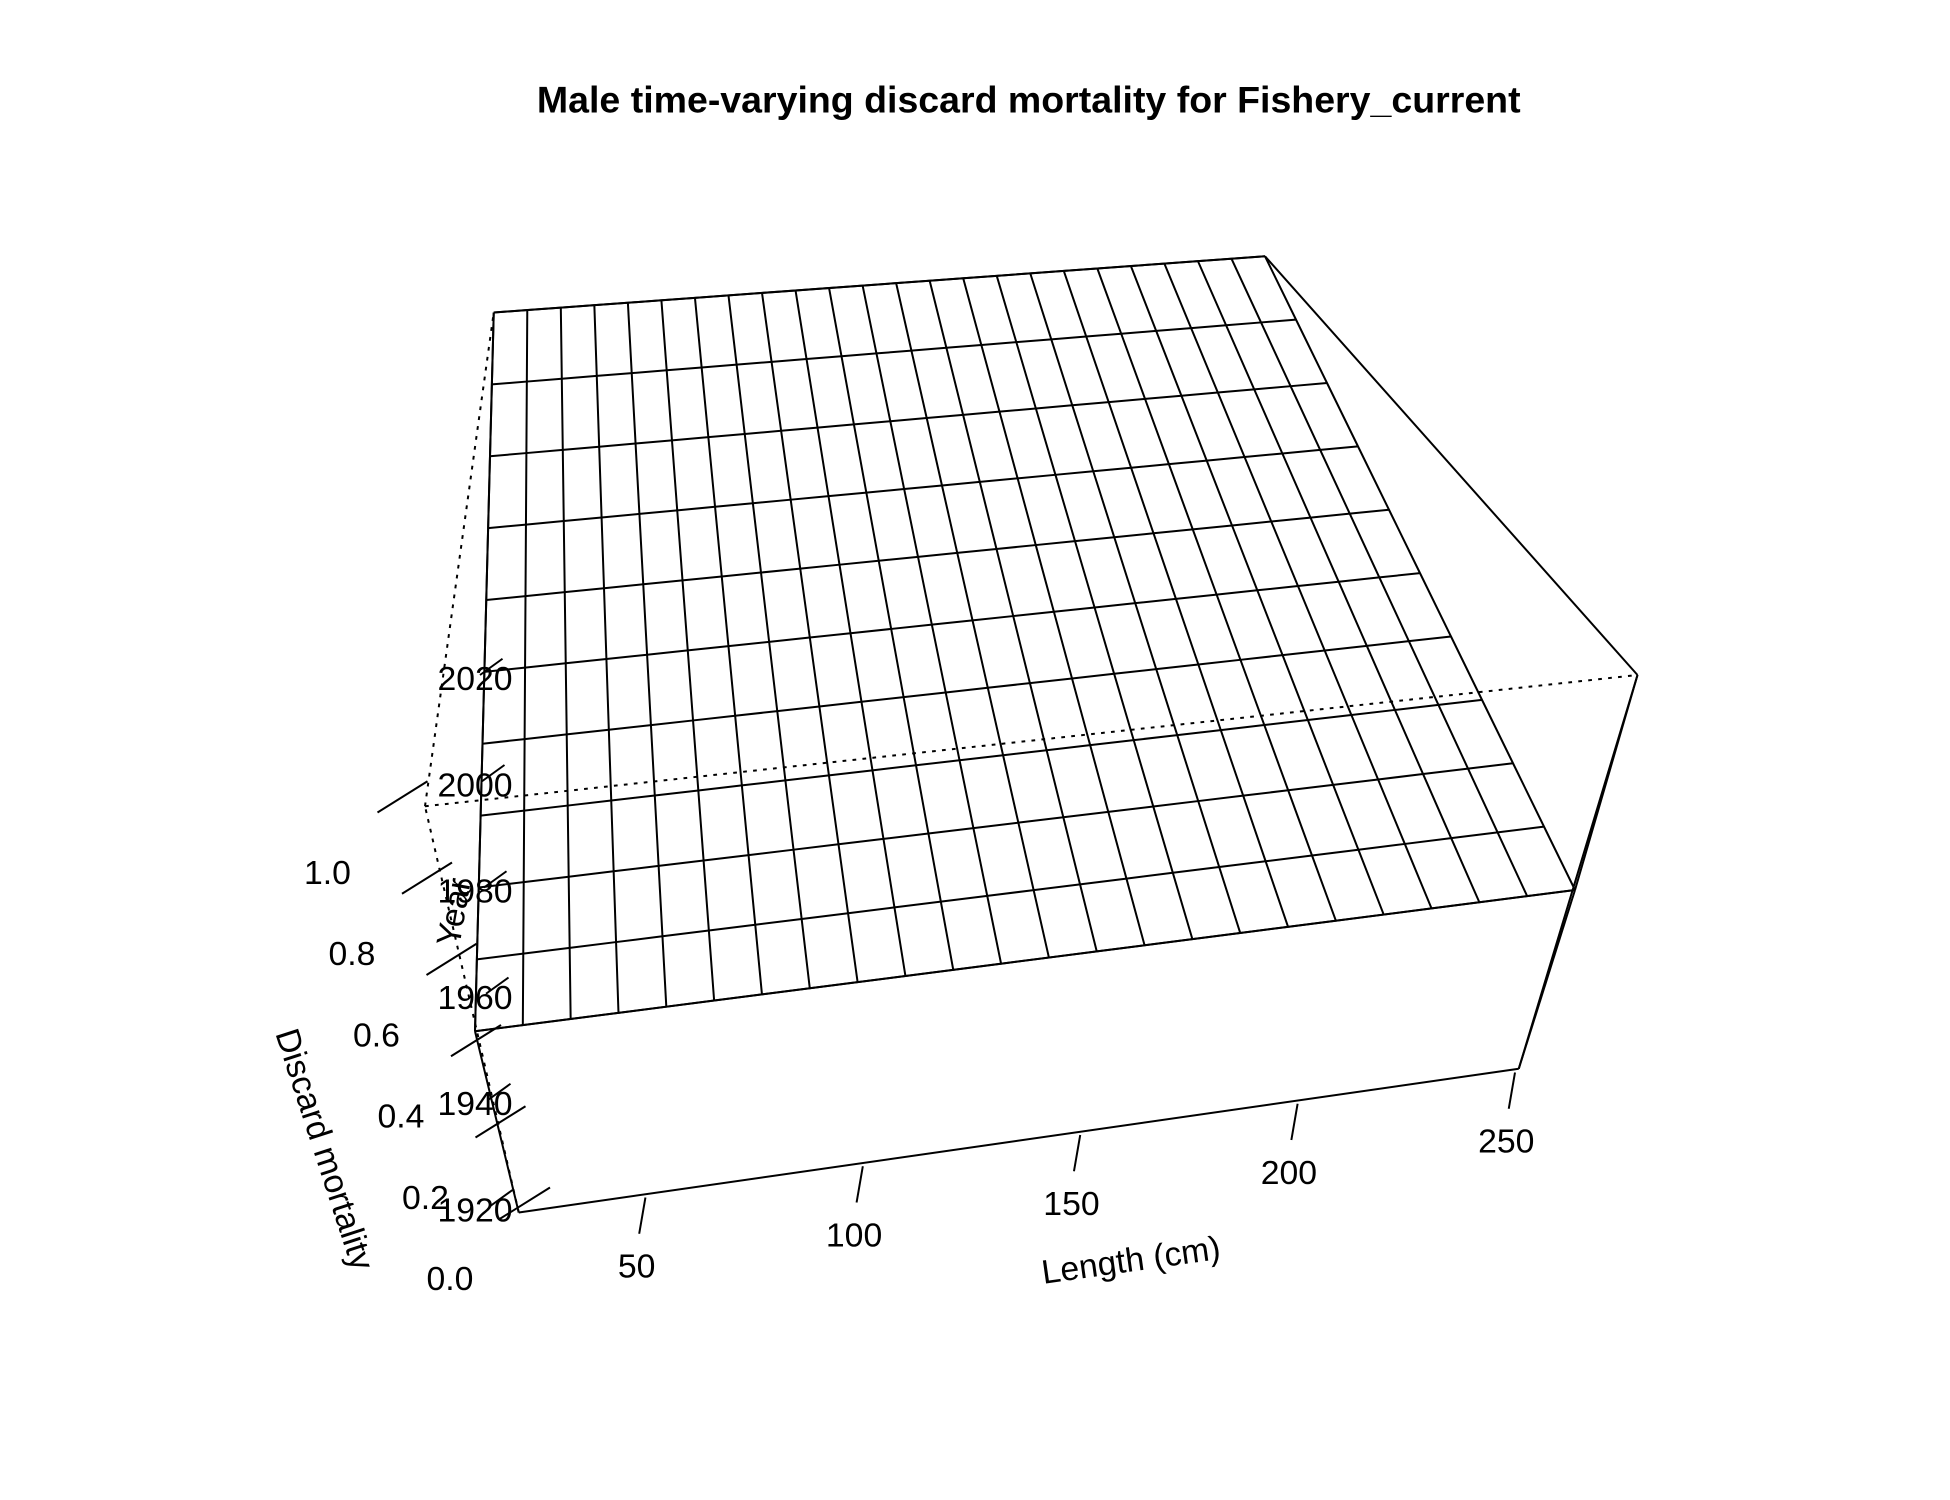 This screenshot has width=1950, height=1500. What do you see at coordinates (1506, 1142) in the screenshot?
I see `x-tick-label: 250` at bounding box center [1506, 1142].